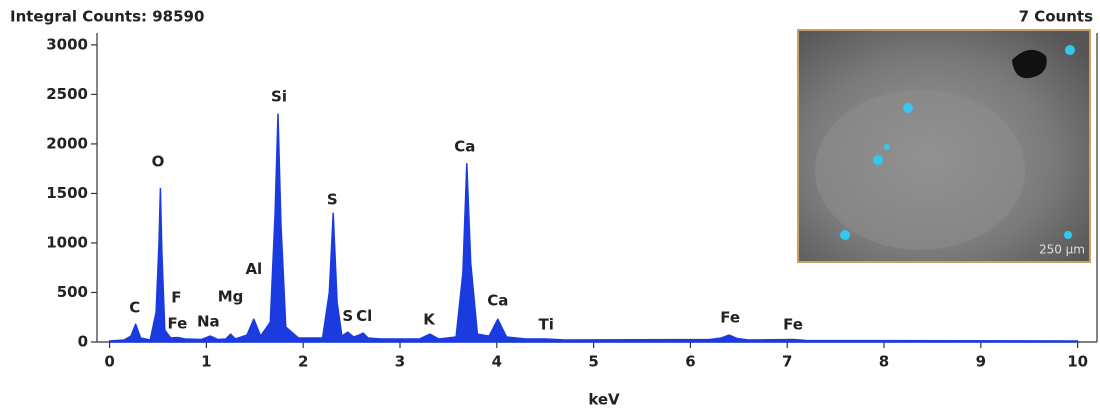  Describe the element at coordinates (206, 362) in the screenshot. I see `x-tick-label: 1` at that location.